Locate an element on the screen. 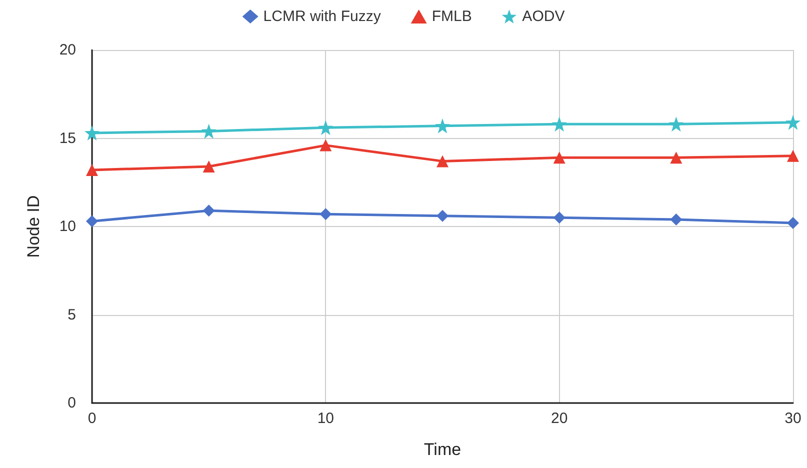  y-tick-label: 10 is located at coordinates (67, 226).